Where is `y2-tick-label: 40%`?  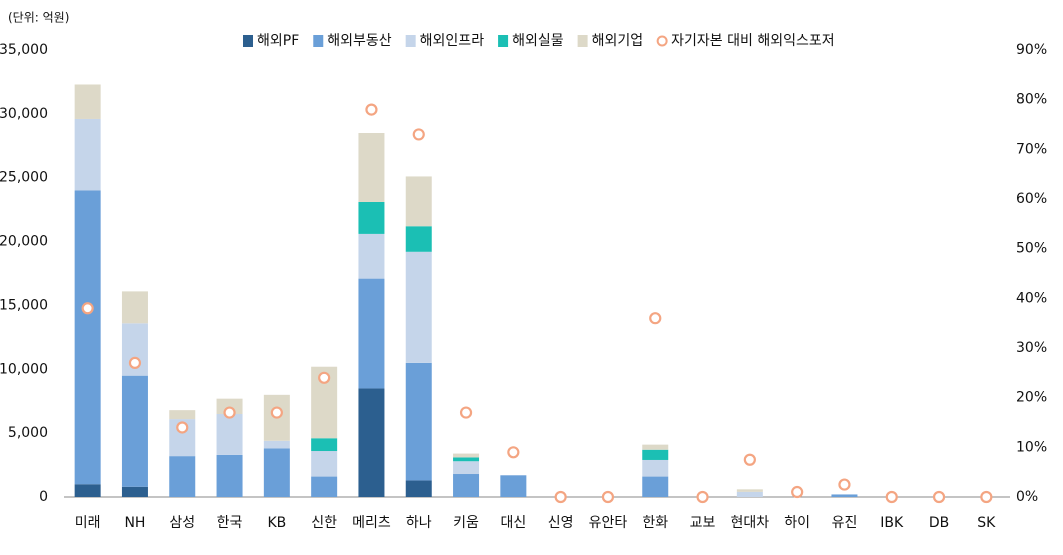
y2-tick-label: 40% is located at coordinates (1031, 298).